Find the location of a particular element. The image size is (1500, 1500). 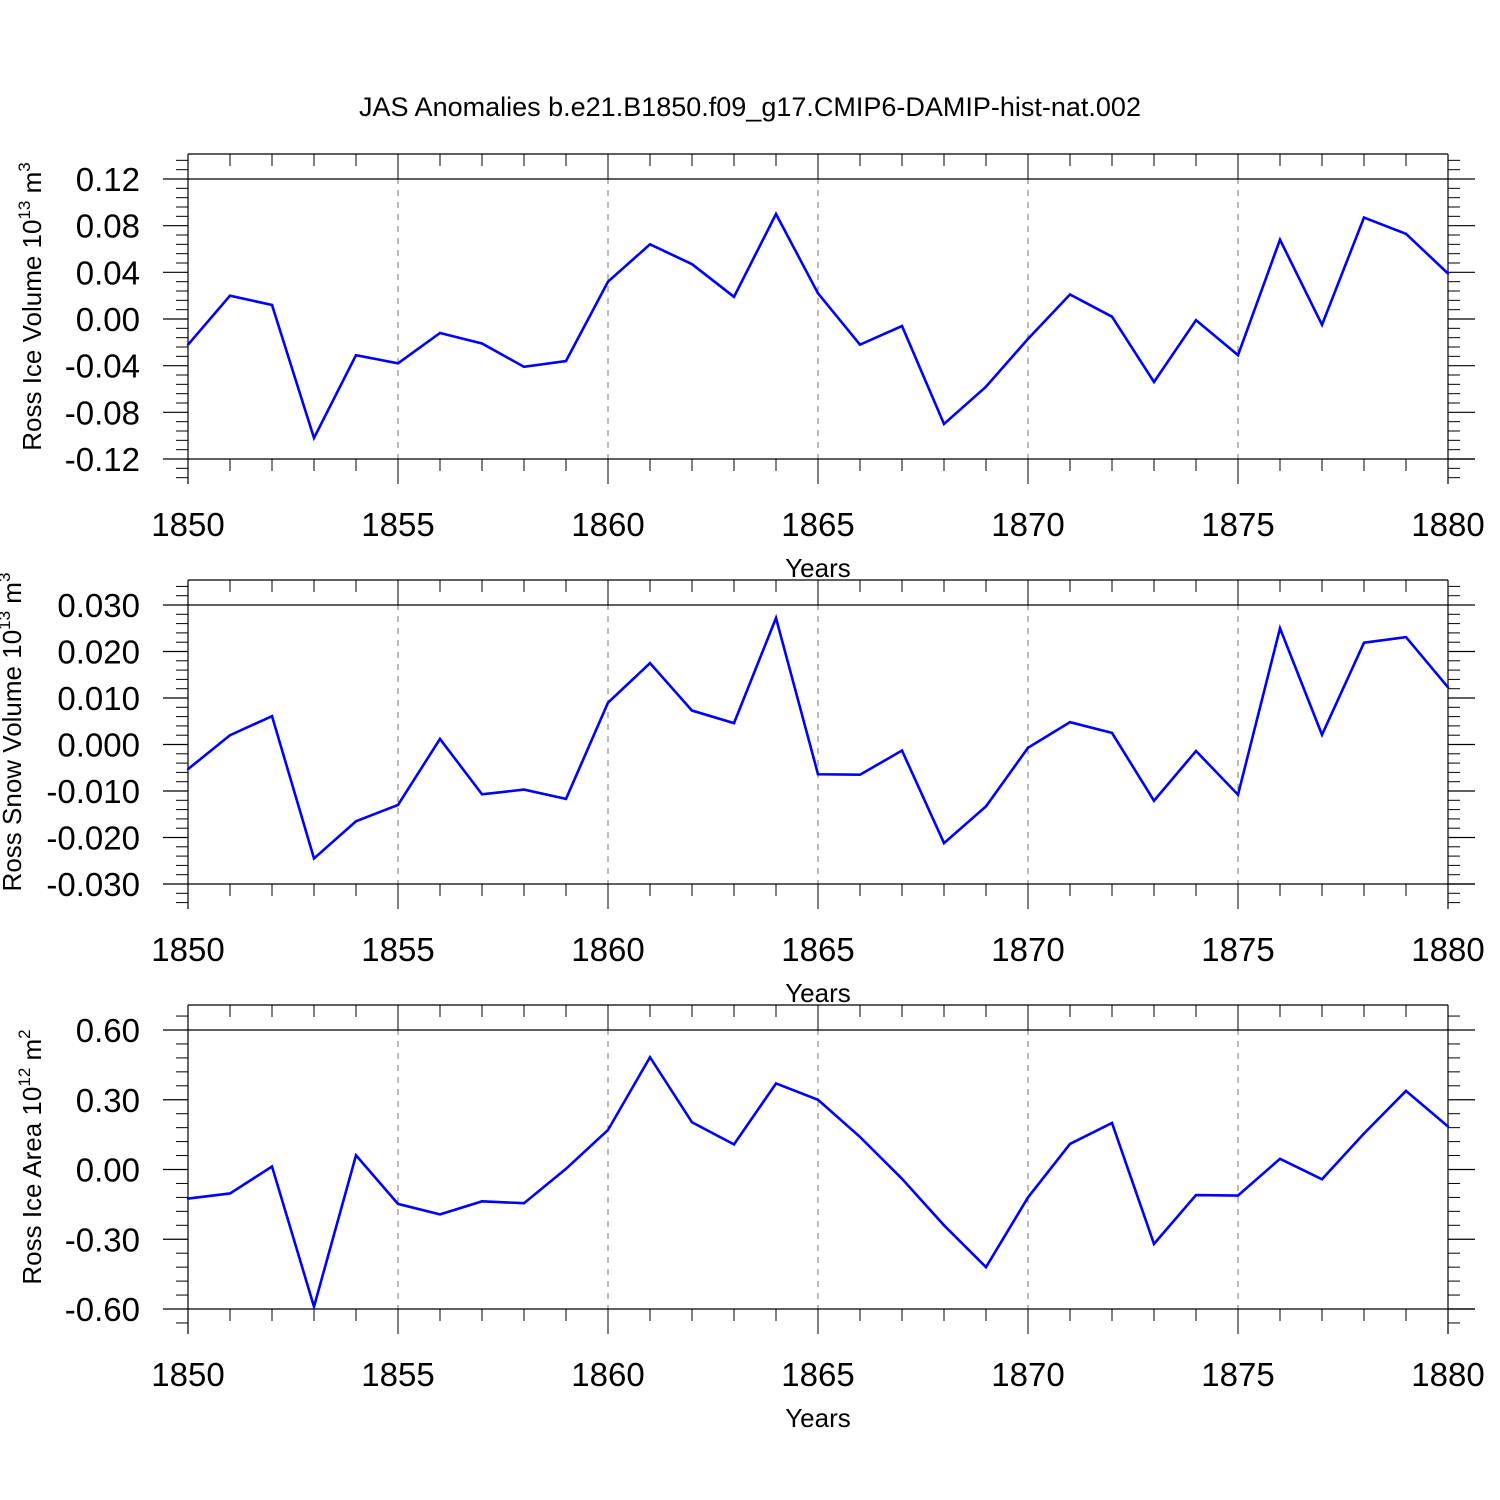

y-tick-label: 0.00 is located at coordinates (108, 1170).